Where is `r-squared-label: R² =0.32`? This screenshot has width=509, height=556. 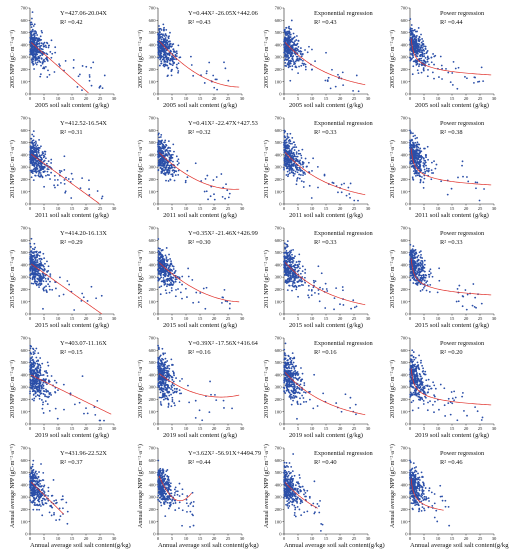 r-squared-label: R² =0.32 is located at coordinates (199, 133).